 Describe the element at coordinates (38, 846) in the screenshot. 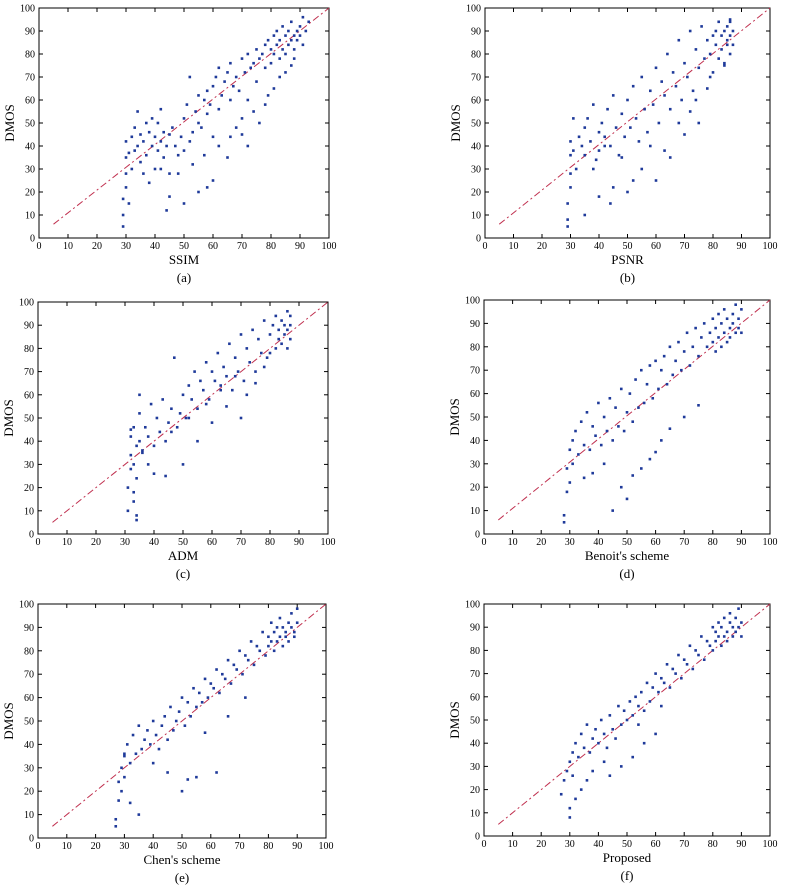

I see `x-tick-label: 0` at that location.